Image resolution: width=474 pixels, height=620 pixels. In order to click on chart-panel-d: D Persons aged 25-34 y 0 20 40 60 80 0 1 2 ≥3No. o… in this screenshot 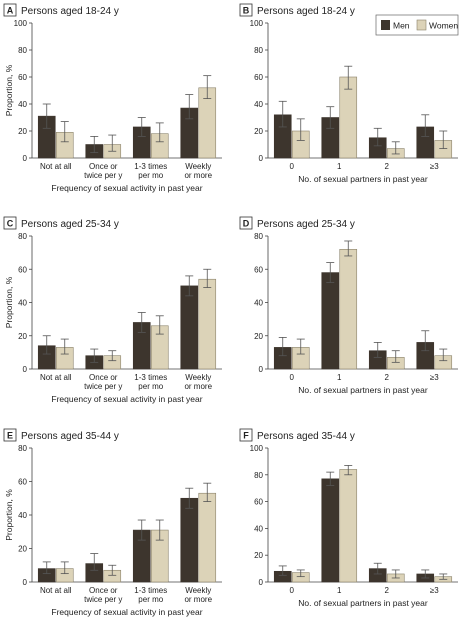, I will do `click(348, 305)`.